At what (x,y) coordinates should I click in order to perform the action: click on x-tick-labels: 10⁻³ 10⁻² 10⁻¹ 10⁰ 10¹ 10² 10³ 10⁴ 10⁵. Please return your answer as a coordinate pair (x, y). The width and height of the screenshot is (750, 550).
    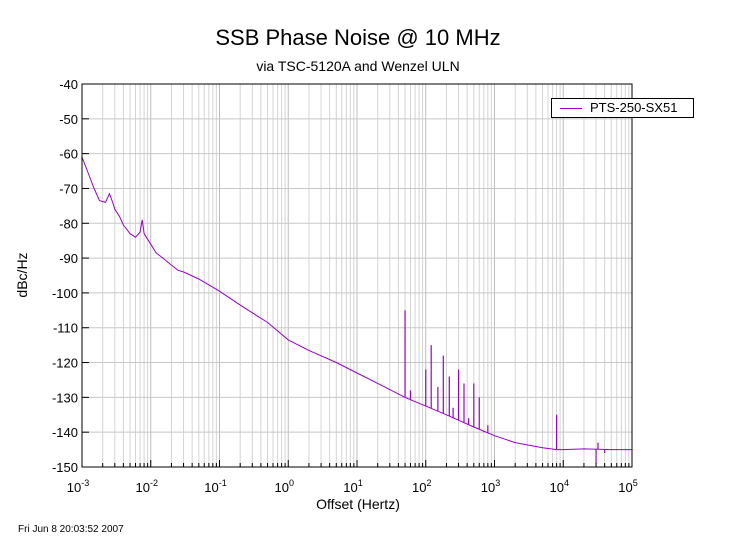
    Looking at the image, I should click on (352, 486).